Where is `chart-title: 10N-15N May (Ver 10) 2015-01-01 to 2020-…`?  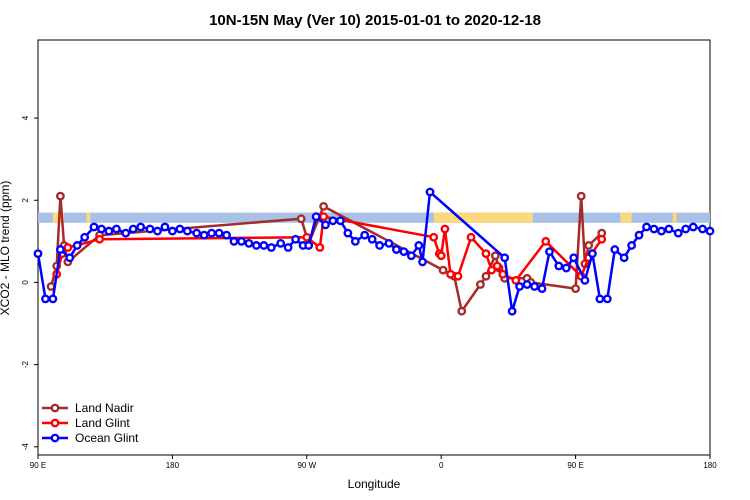 chart-title: 10N-15N May (Ver 10) 2015-01-01 to 2020-… is located at coordinates (375, 20).